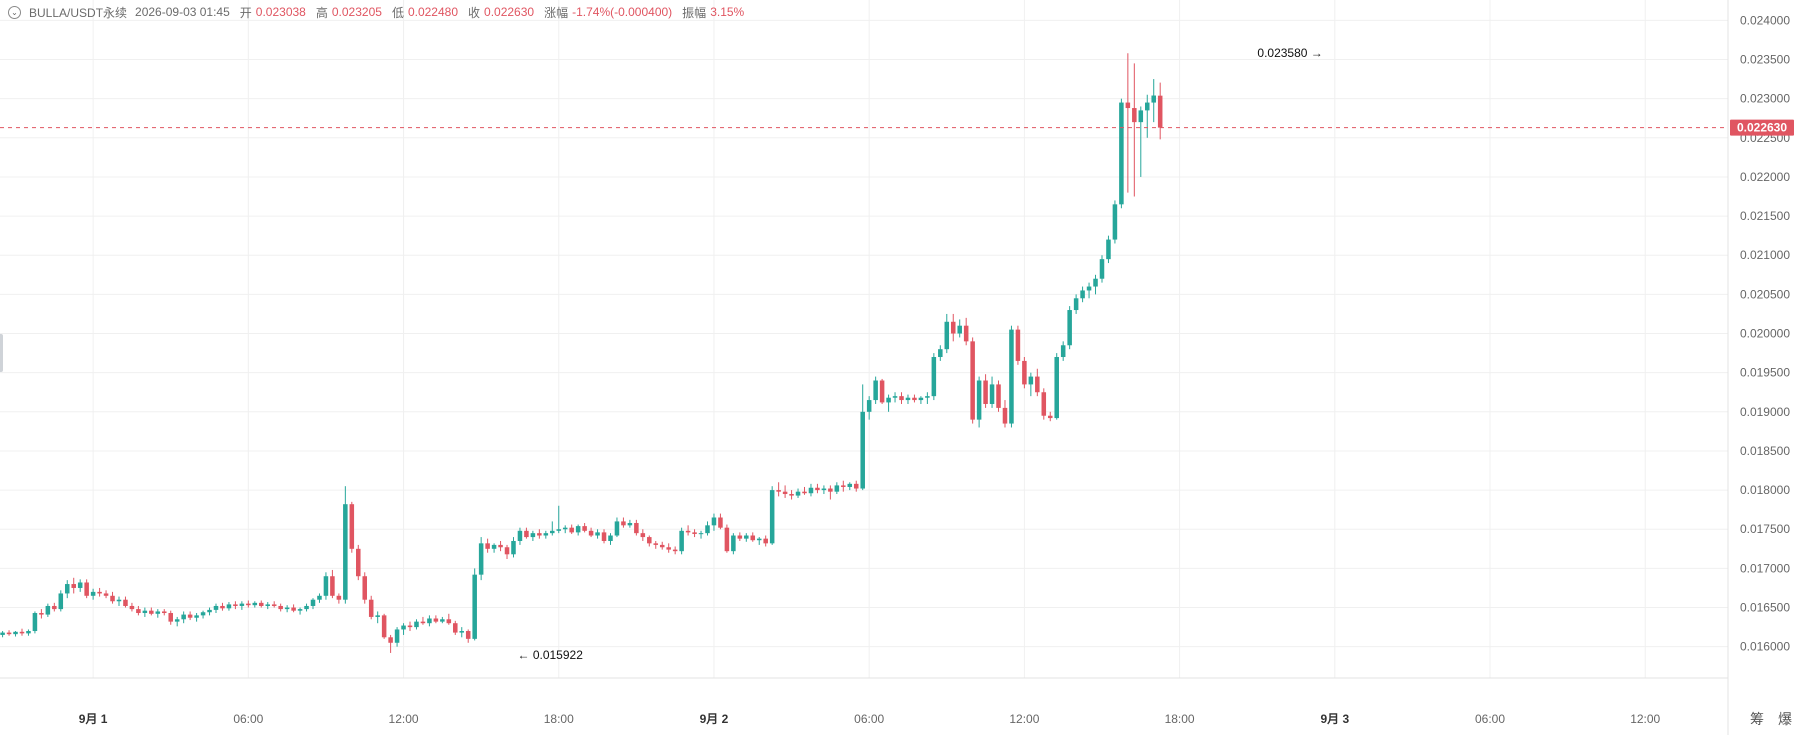 The height and width of the screenshot is (740, 1800). I want to click on last-price-tag, so click(1762, 127).